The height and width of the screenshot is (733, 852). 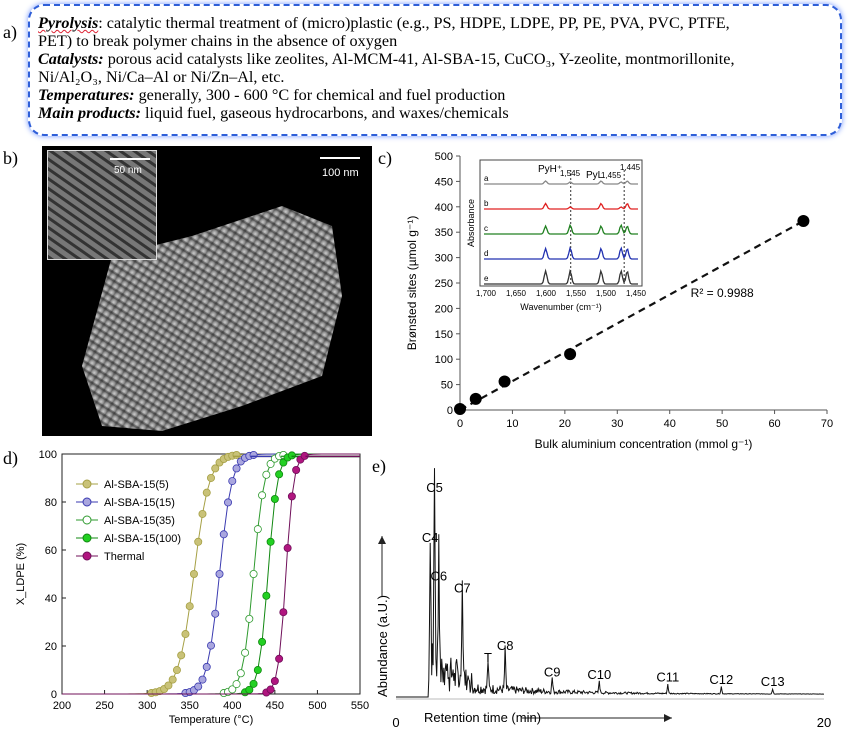 What do you see at coordinates (486, 278) in the screenshot?
I see `inset-curve-label: e` at bounding box center [486, 278].